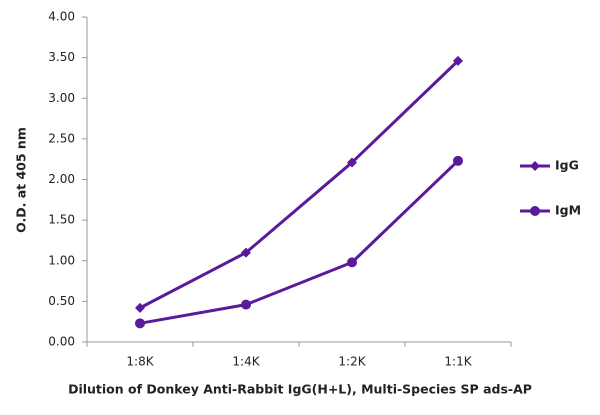 The height and width of the screenshot is (415, 600). What do you see at coordinates (352, 362) in the screenshot?
I see `x-tick-label: 1:2K` at bounding box center [352, 362].